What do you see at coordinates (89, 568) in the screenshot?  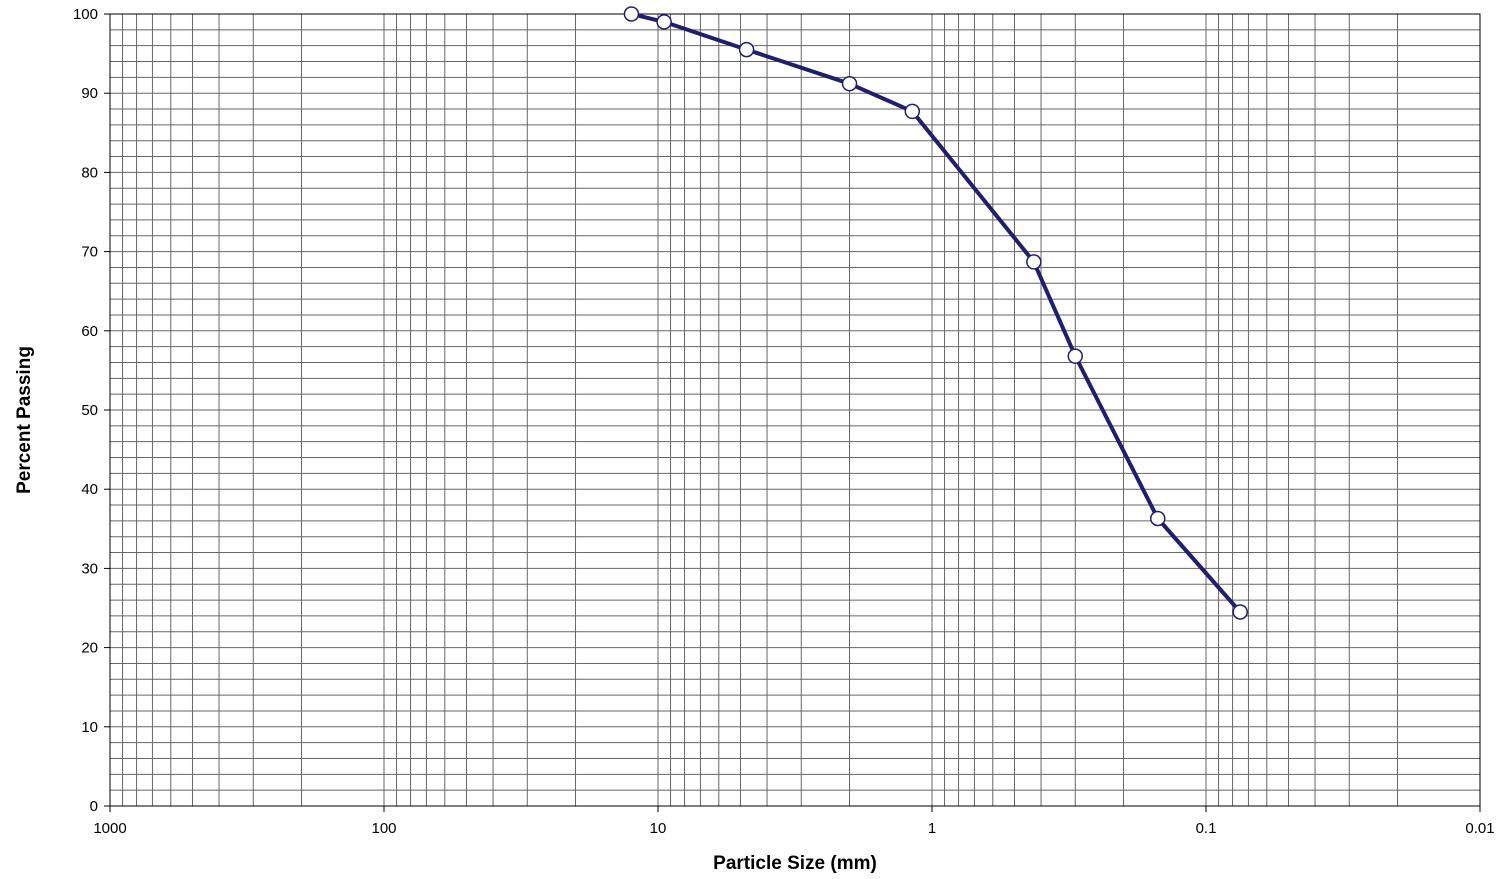 I see `y-tick-label: 30` at bounding box center [89, 568].